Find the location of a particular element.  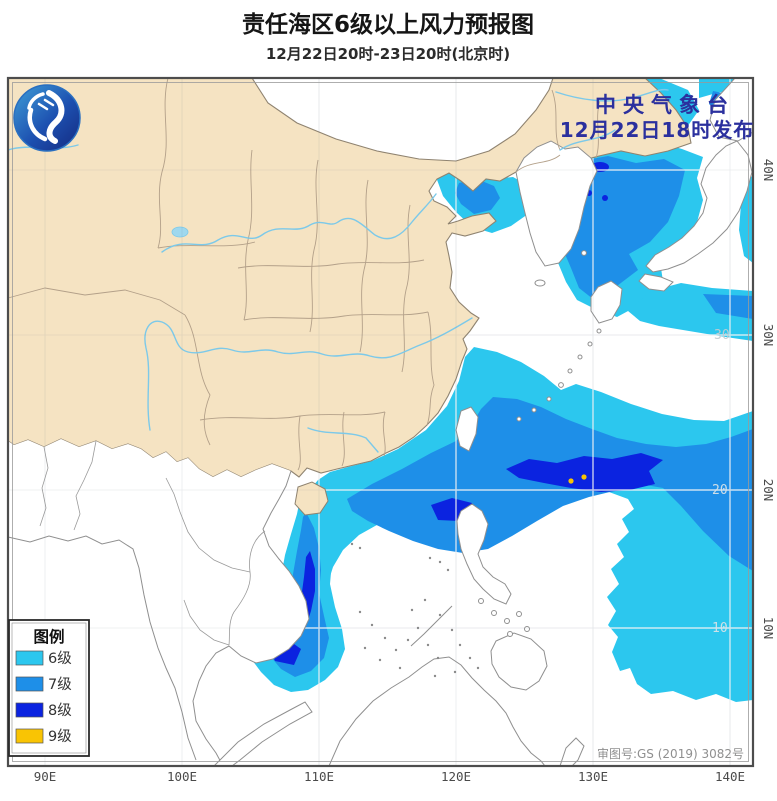

borneo-island is located at coordinates (437, 711).